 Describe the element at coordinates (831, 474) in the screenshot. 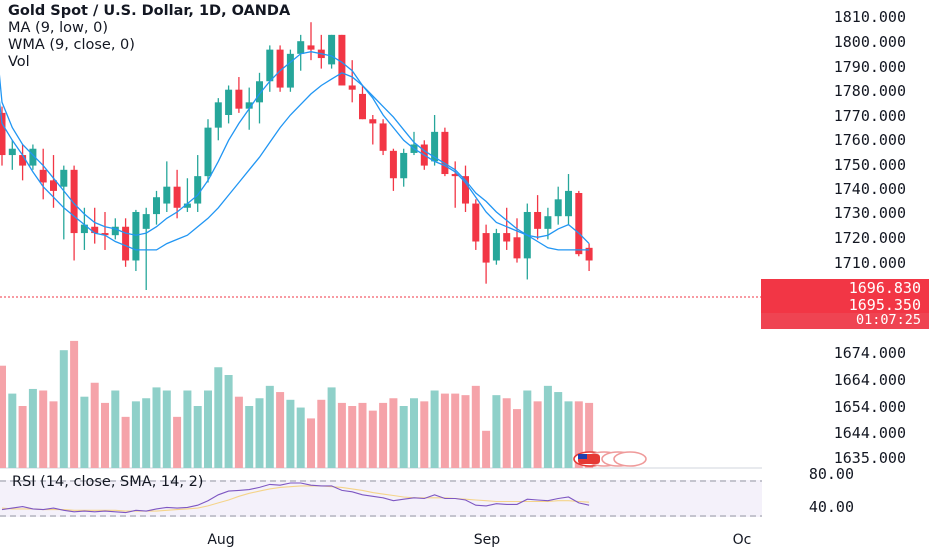

I see `rsi-tick-label: 80.00` at that location.